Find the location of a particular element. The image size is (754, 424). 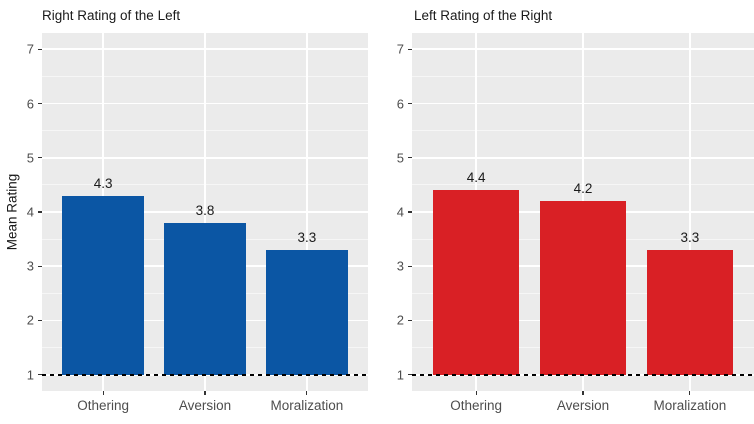

bar-value-label: 3.8 is located at coordinates (205, 210).